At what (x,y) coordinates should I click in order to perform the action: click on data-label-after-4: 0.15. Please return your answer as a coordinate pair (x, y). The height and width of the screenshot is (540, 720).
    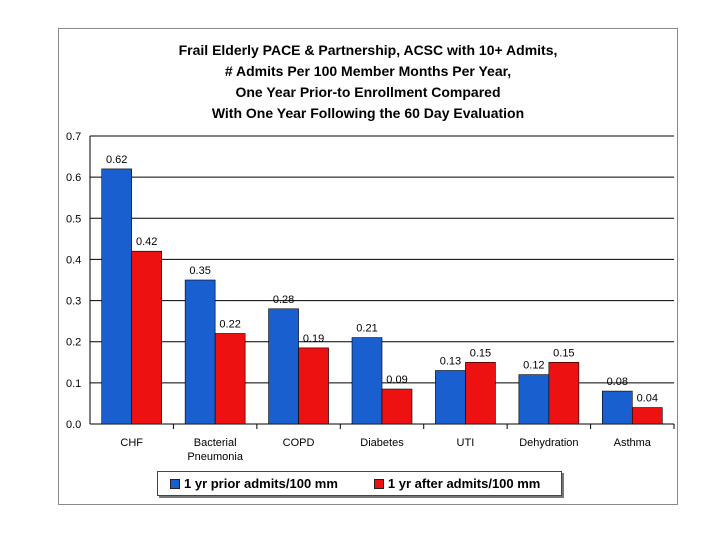
    Looking at the image, I should click on (480, 353).